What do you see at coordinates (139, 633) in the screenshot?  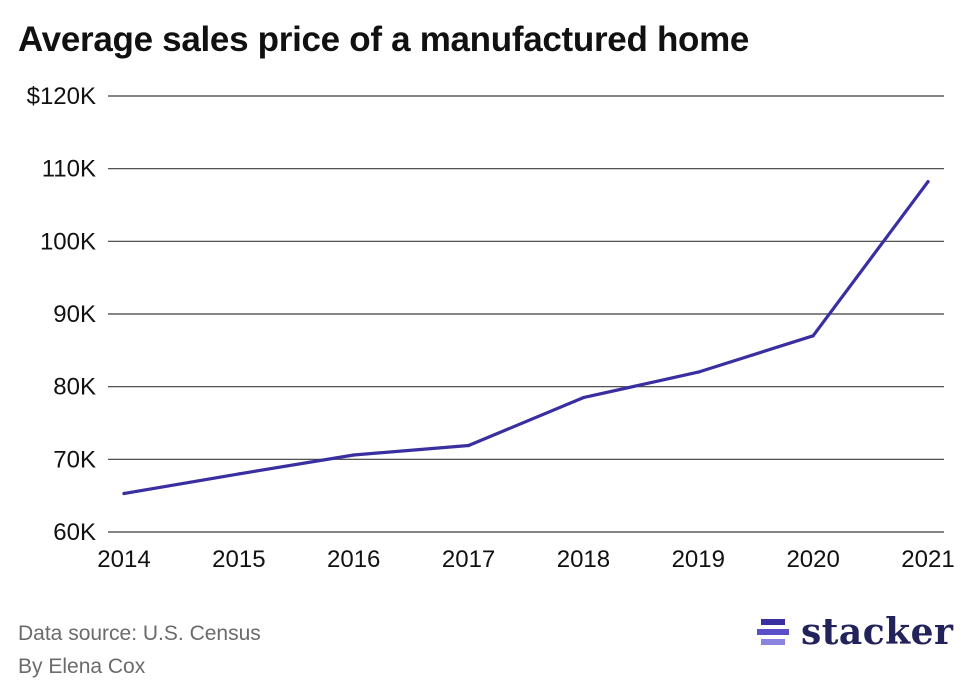 I see `data-source: Data source: U.S. Census` at bounding box center [139, 633].